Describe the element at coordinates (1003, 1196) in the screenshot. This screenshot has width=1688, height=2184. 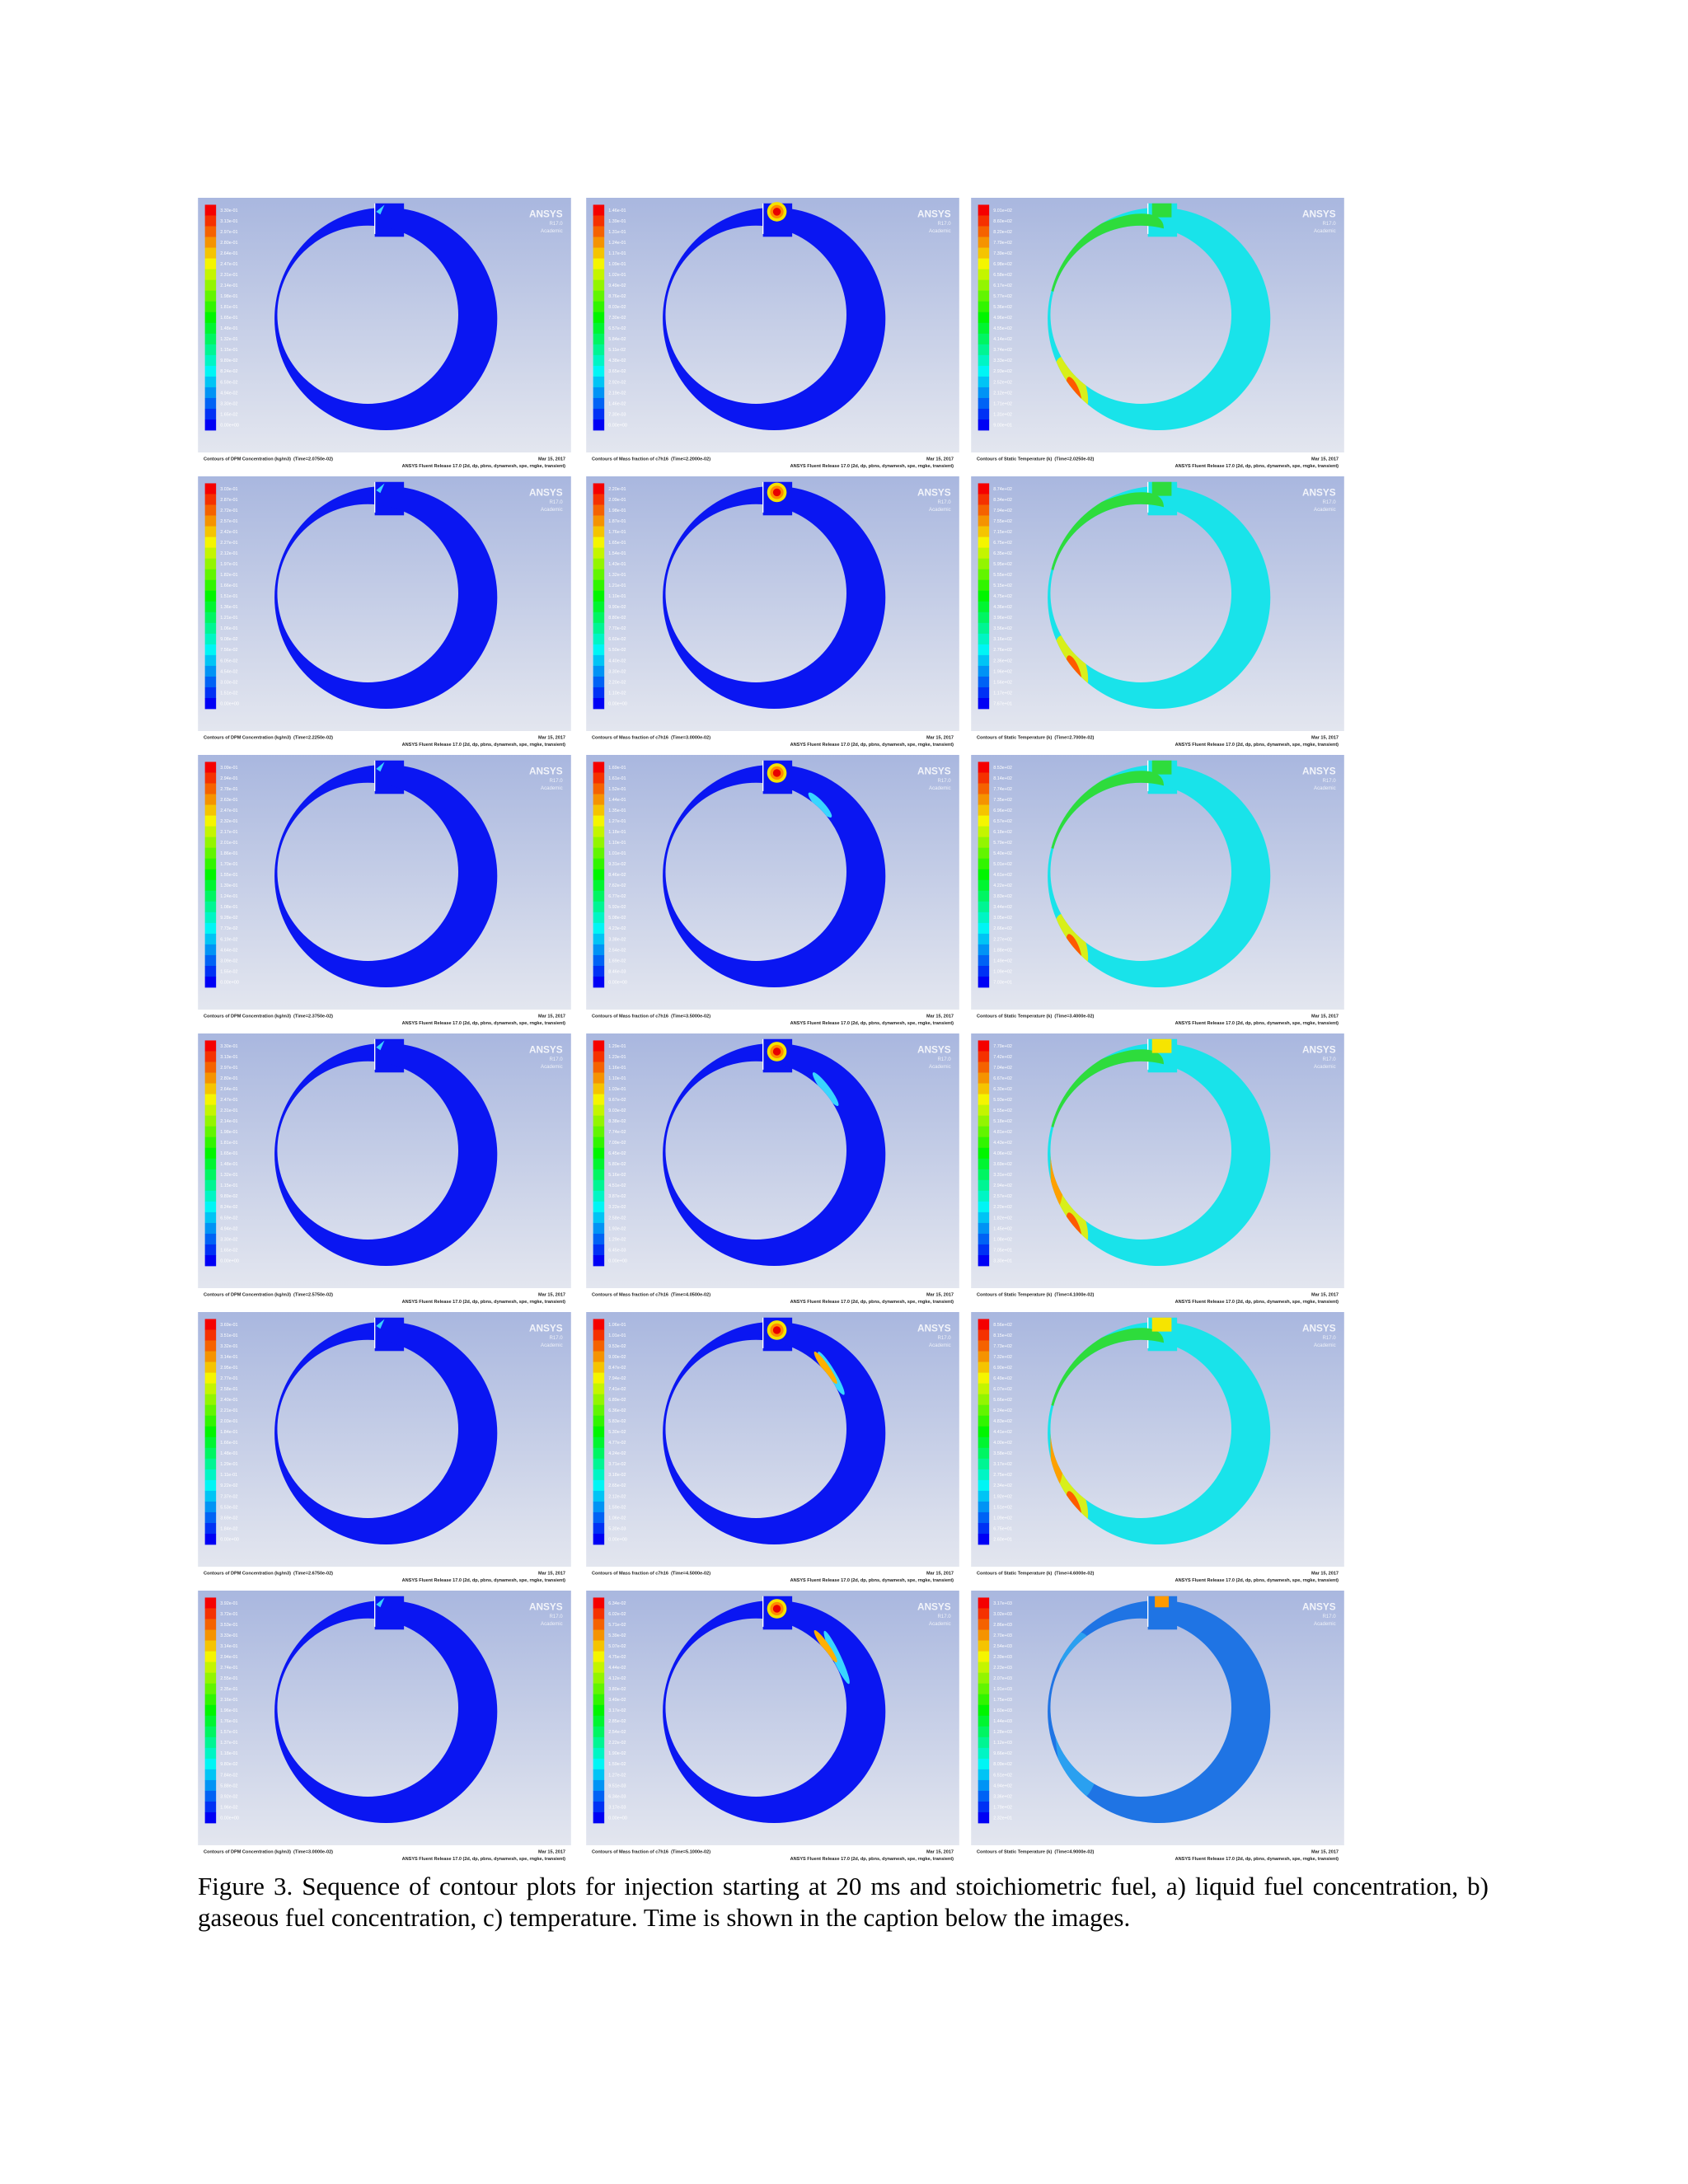
I see `legend-label: 2.57e+02` at that location.